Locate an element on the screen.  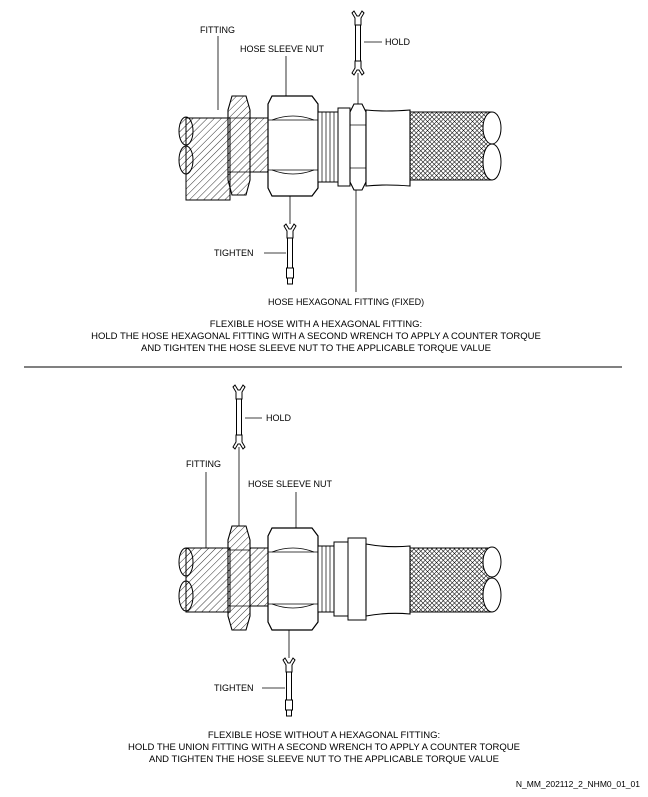
hose-socket-bottom is located at coordinates (388, 580).